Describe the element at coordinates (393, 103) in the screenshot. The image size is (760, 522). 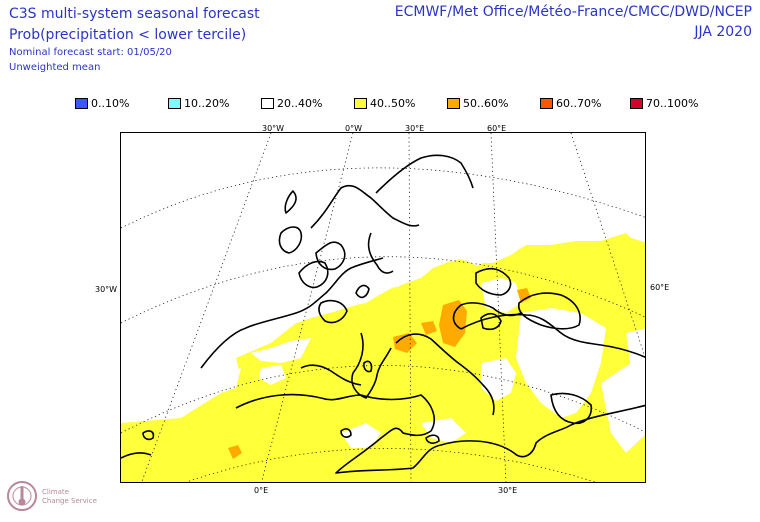
I see `legend-label: 40..50%` at that location.